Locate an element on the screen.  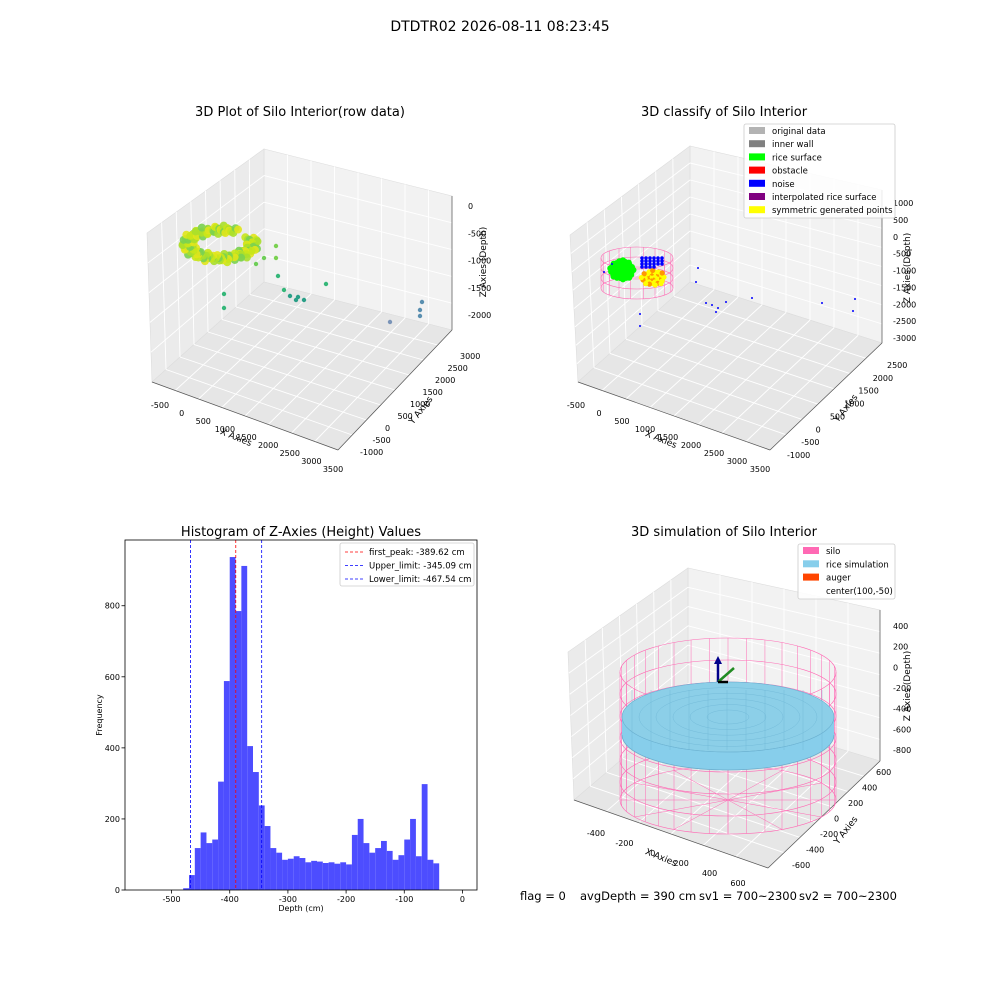
panel4-z-tick: -200 is located at coordinates (902, 688).